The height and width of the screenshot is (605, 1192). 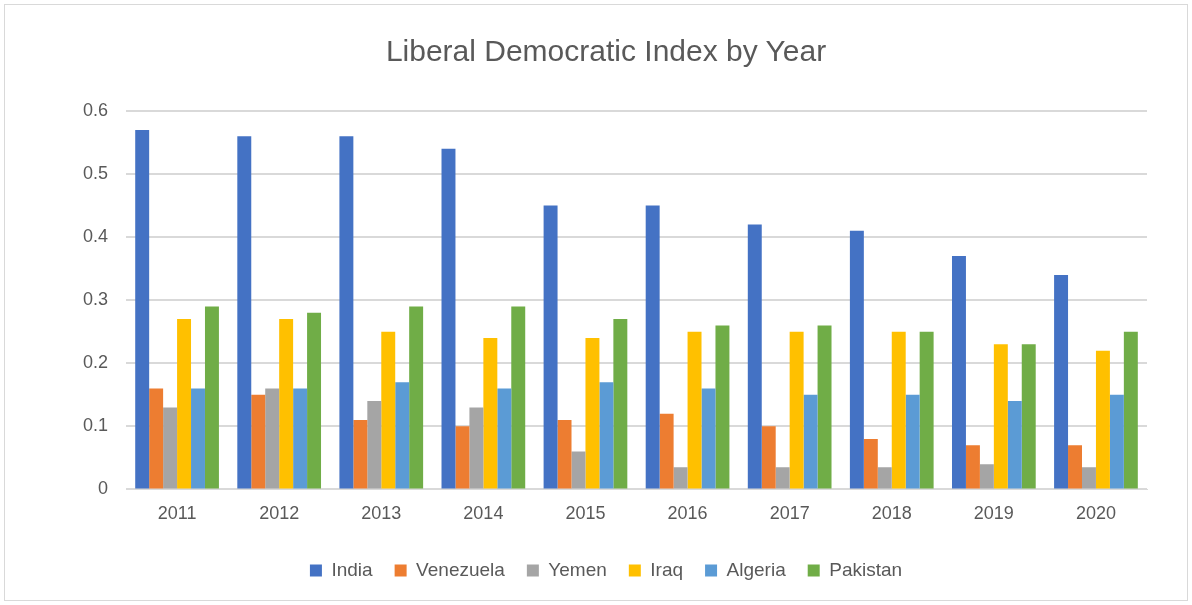 I want to click on x-tick-label: 2019, so click(x=993, y=513).